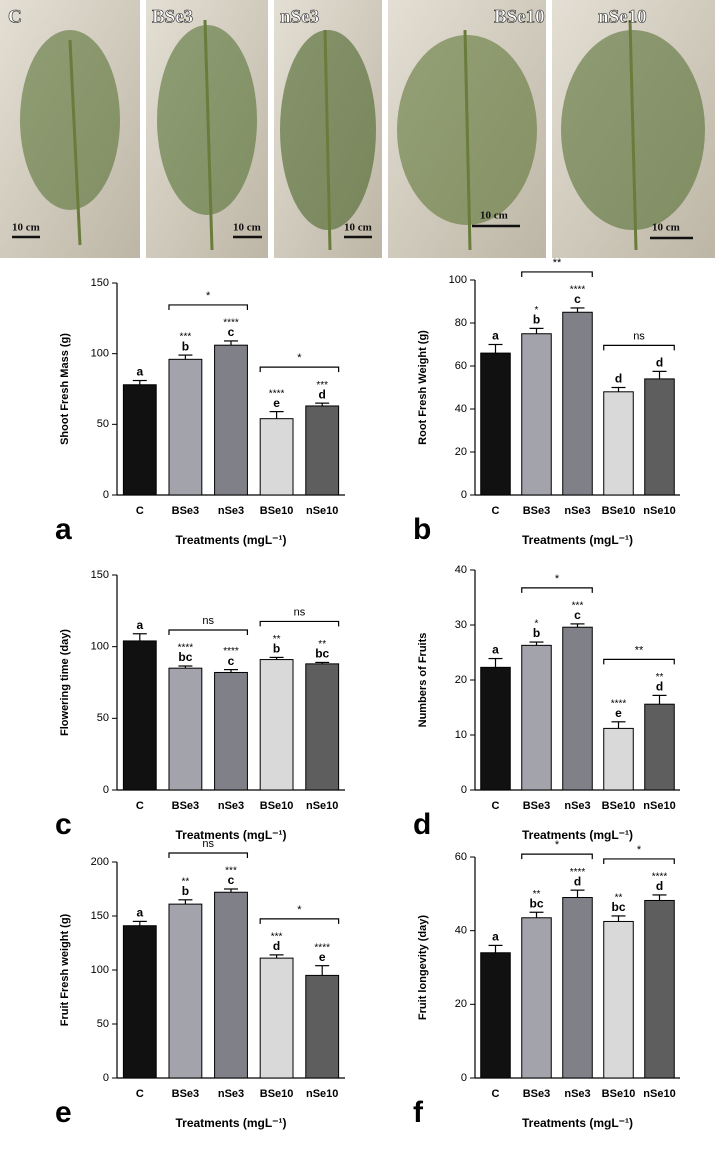  What do you see at coordinates (100, 862) in the screenshot?
I see `y-tick-label: 200` at bounding box center [100, 862].